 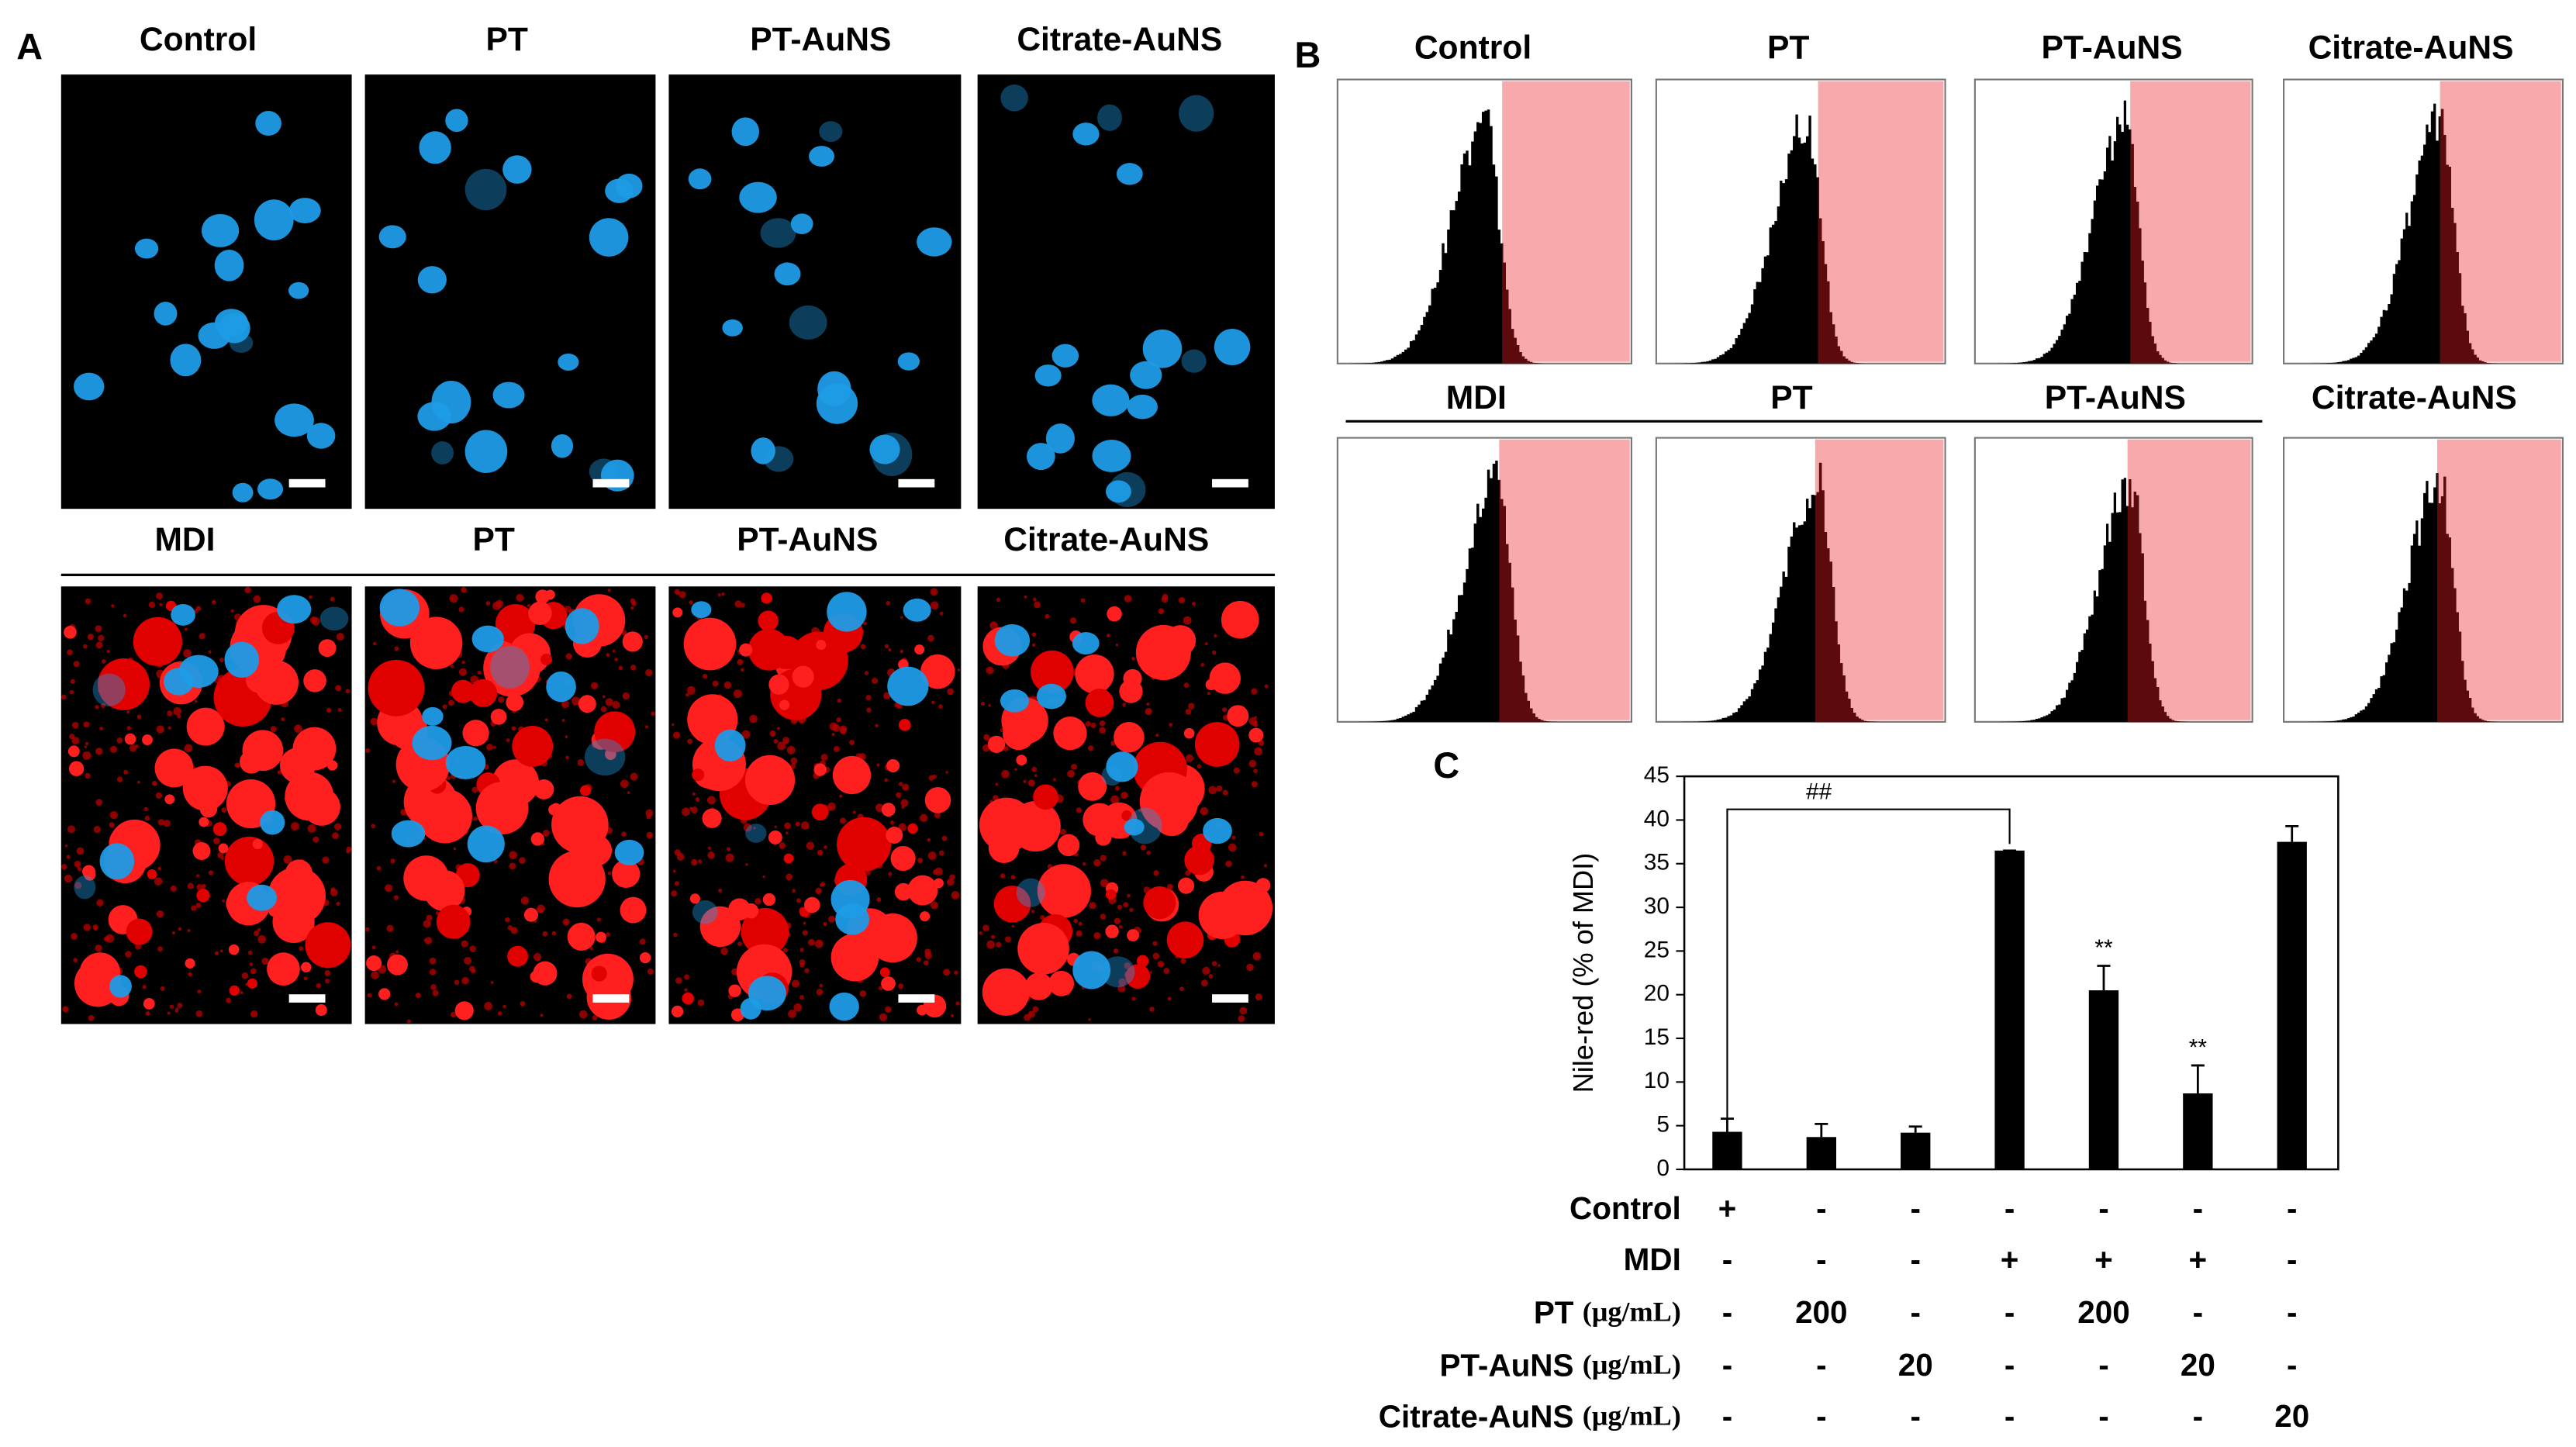 I want to click on y-tick-label: 0, so click(x=1663, y=1168).